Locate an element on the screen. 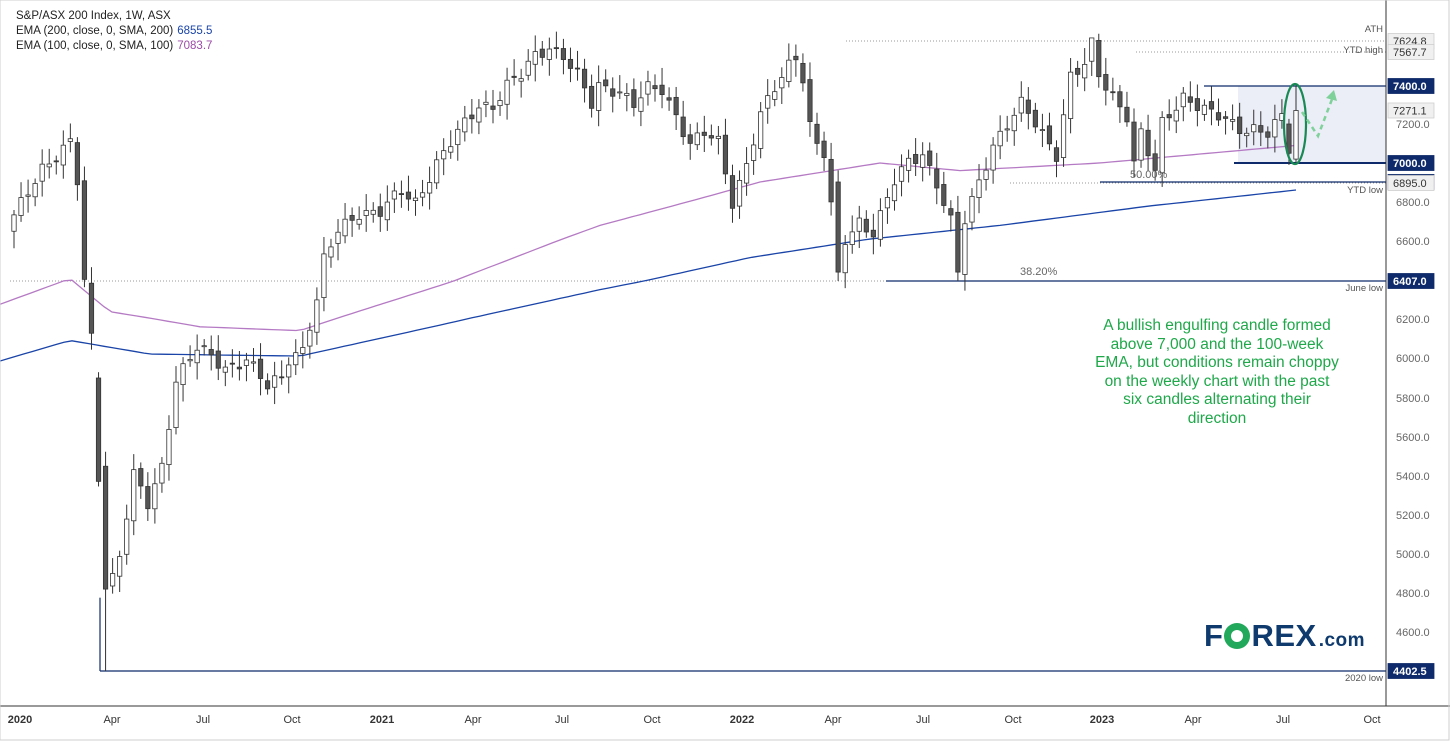  price-label: 6407.0 is located at coordinates (1410, 282).